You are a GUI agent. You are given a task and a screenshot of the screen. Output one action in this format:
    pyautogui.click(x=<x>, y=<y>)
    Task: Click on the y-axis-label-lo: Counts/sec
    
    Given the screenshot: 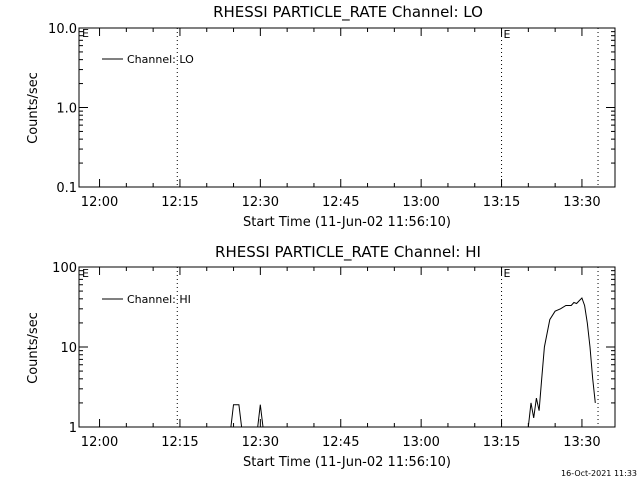 What is the action you would take?
    pyautogui.click(x=33, y=108)
    